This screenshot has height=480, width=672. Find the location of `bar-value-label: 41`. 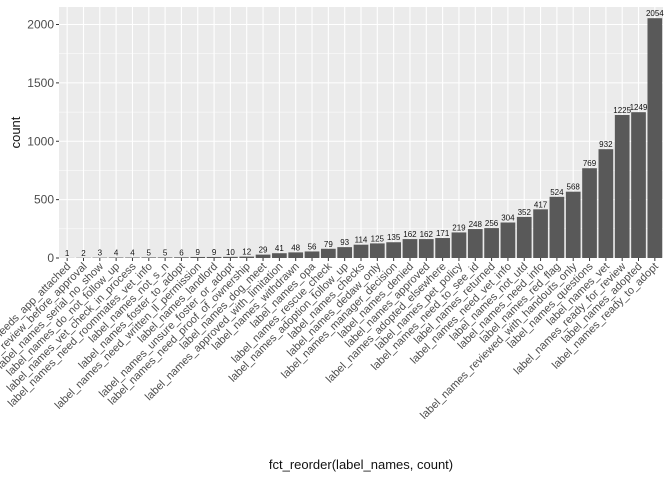

bar-value-label: 41 is located at coordinates (279, 248).